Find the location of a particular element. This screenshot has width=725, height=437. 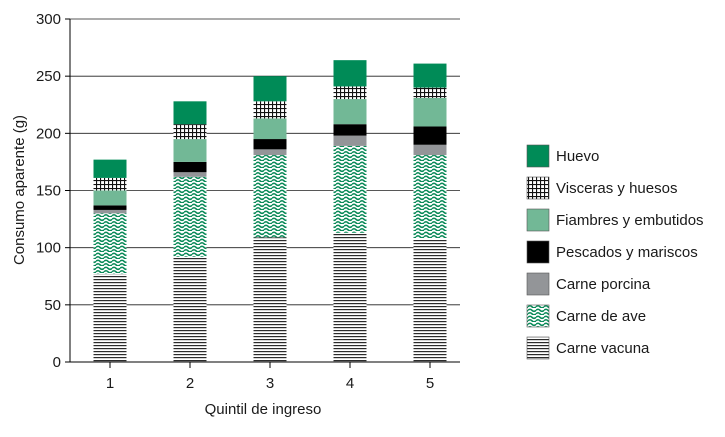

x-tick-label-5: 5 is located at coordinates (430, 383).